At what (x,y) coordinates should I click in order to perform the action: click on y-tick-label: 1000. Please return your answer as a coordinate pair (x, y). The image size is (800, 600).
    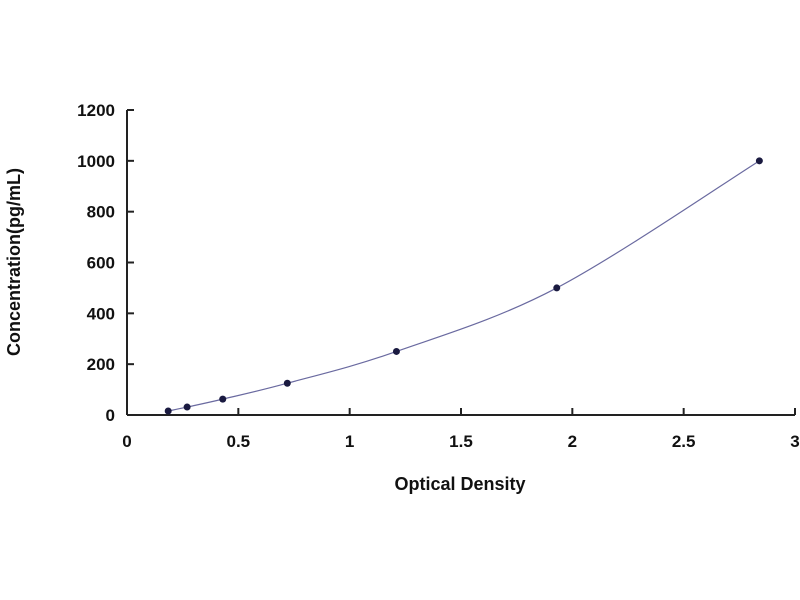
    Looking at the image, I should click on (96, 161).